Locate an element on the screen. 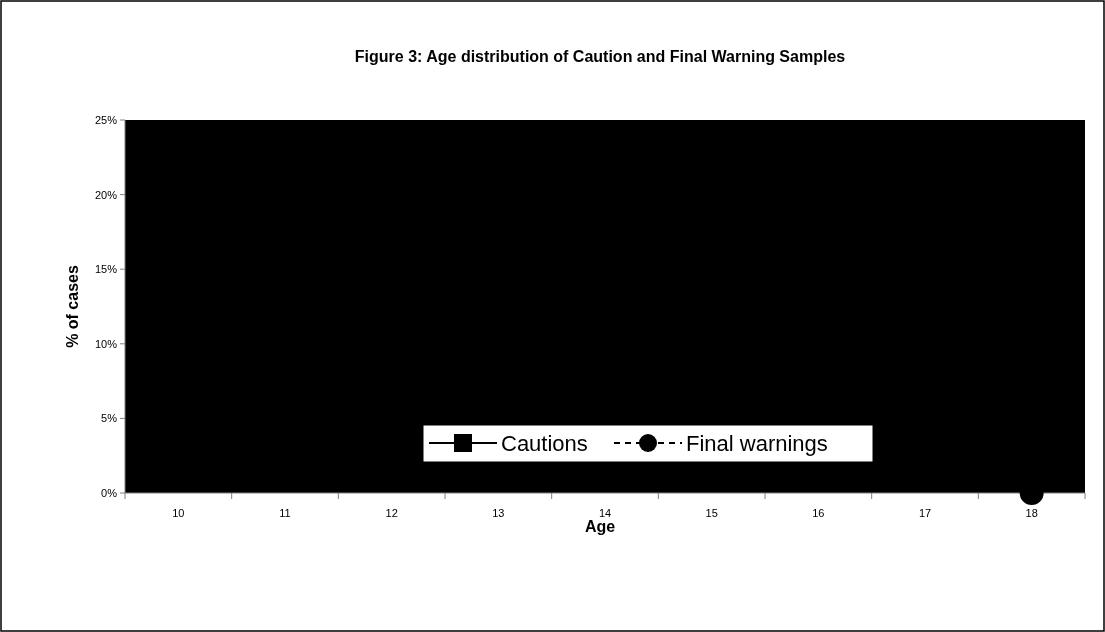  x-tick-label: 14 is located at coordinates (605, 513).